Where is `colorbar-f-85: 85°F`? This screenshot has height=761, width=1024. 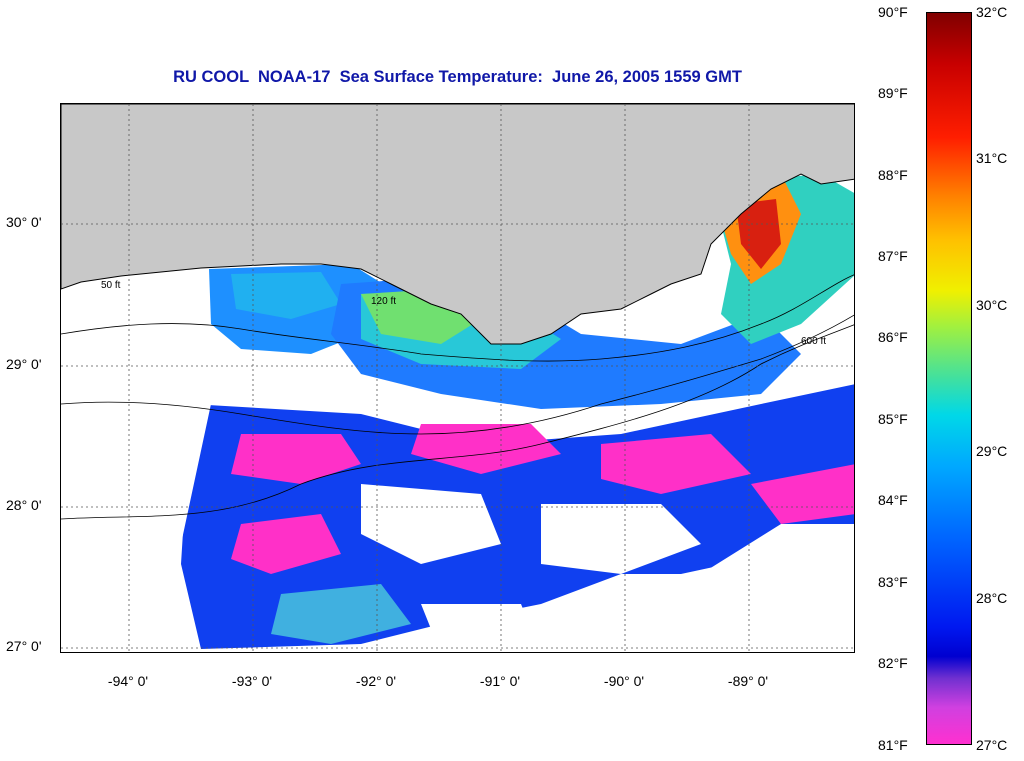
colorbar-f-85: 85°F is located at coordinates (893, 419).